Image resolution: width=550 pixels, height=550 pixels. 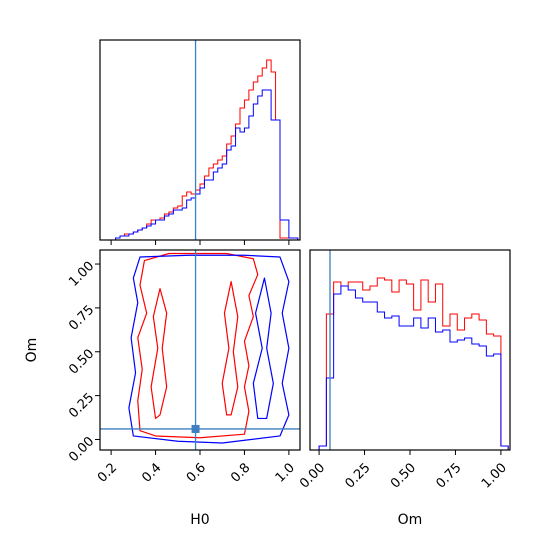 I want to click on joint-y-tick-label: 0.25, so click(x=81, y=405).